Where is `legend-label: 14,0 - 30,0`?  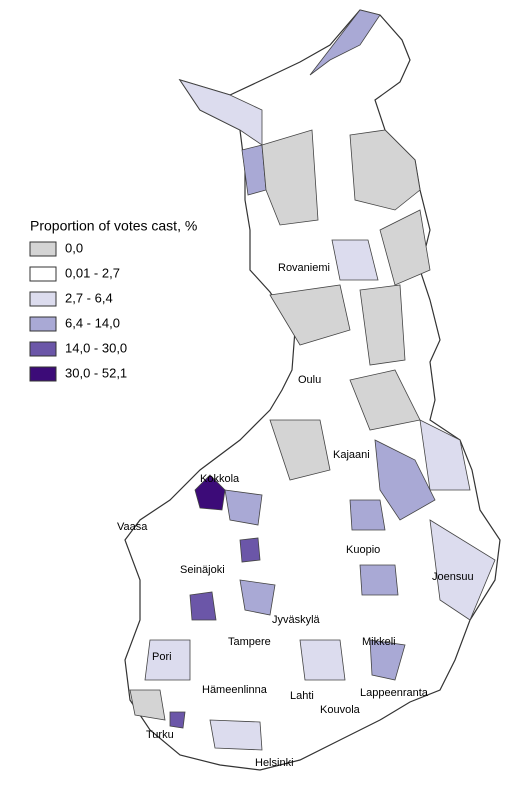 legend-label: 14,0 - 30,0 is located at coordinates (96, 347).